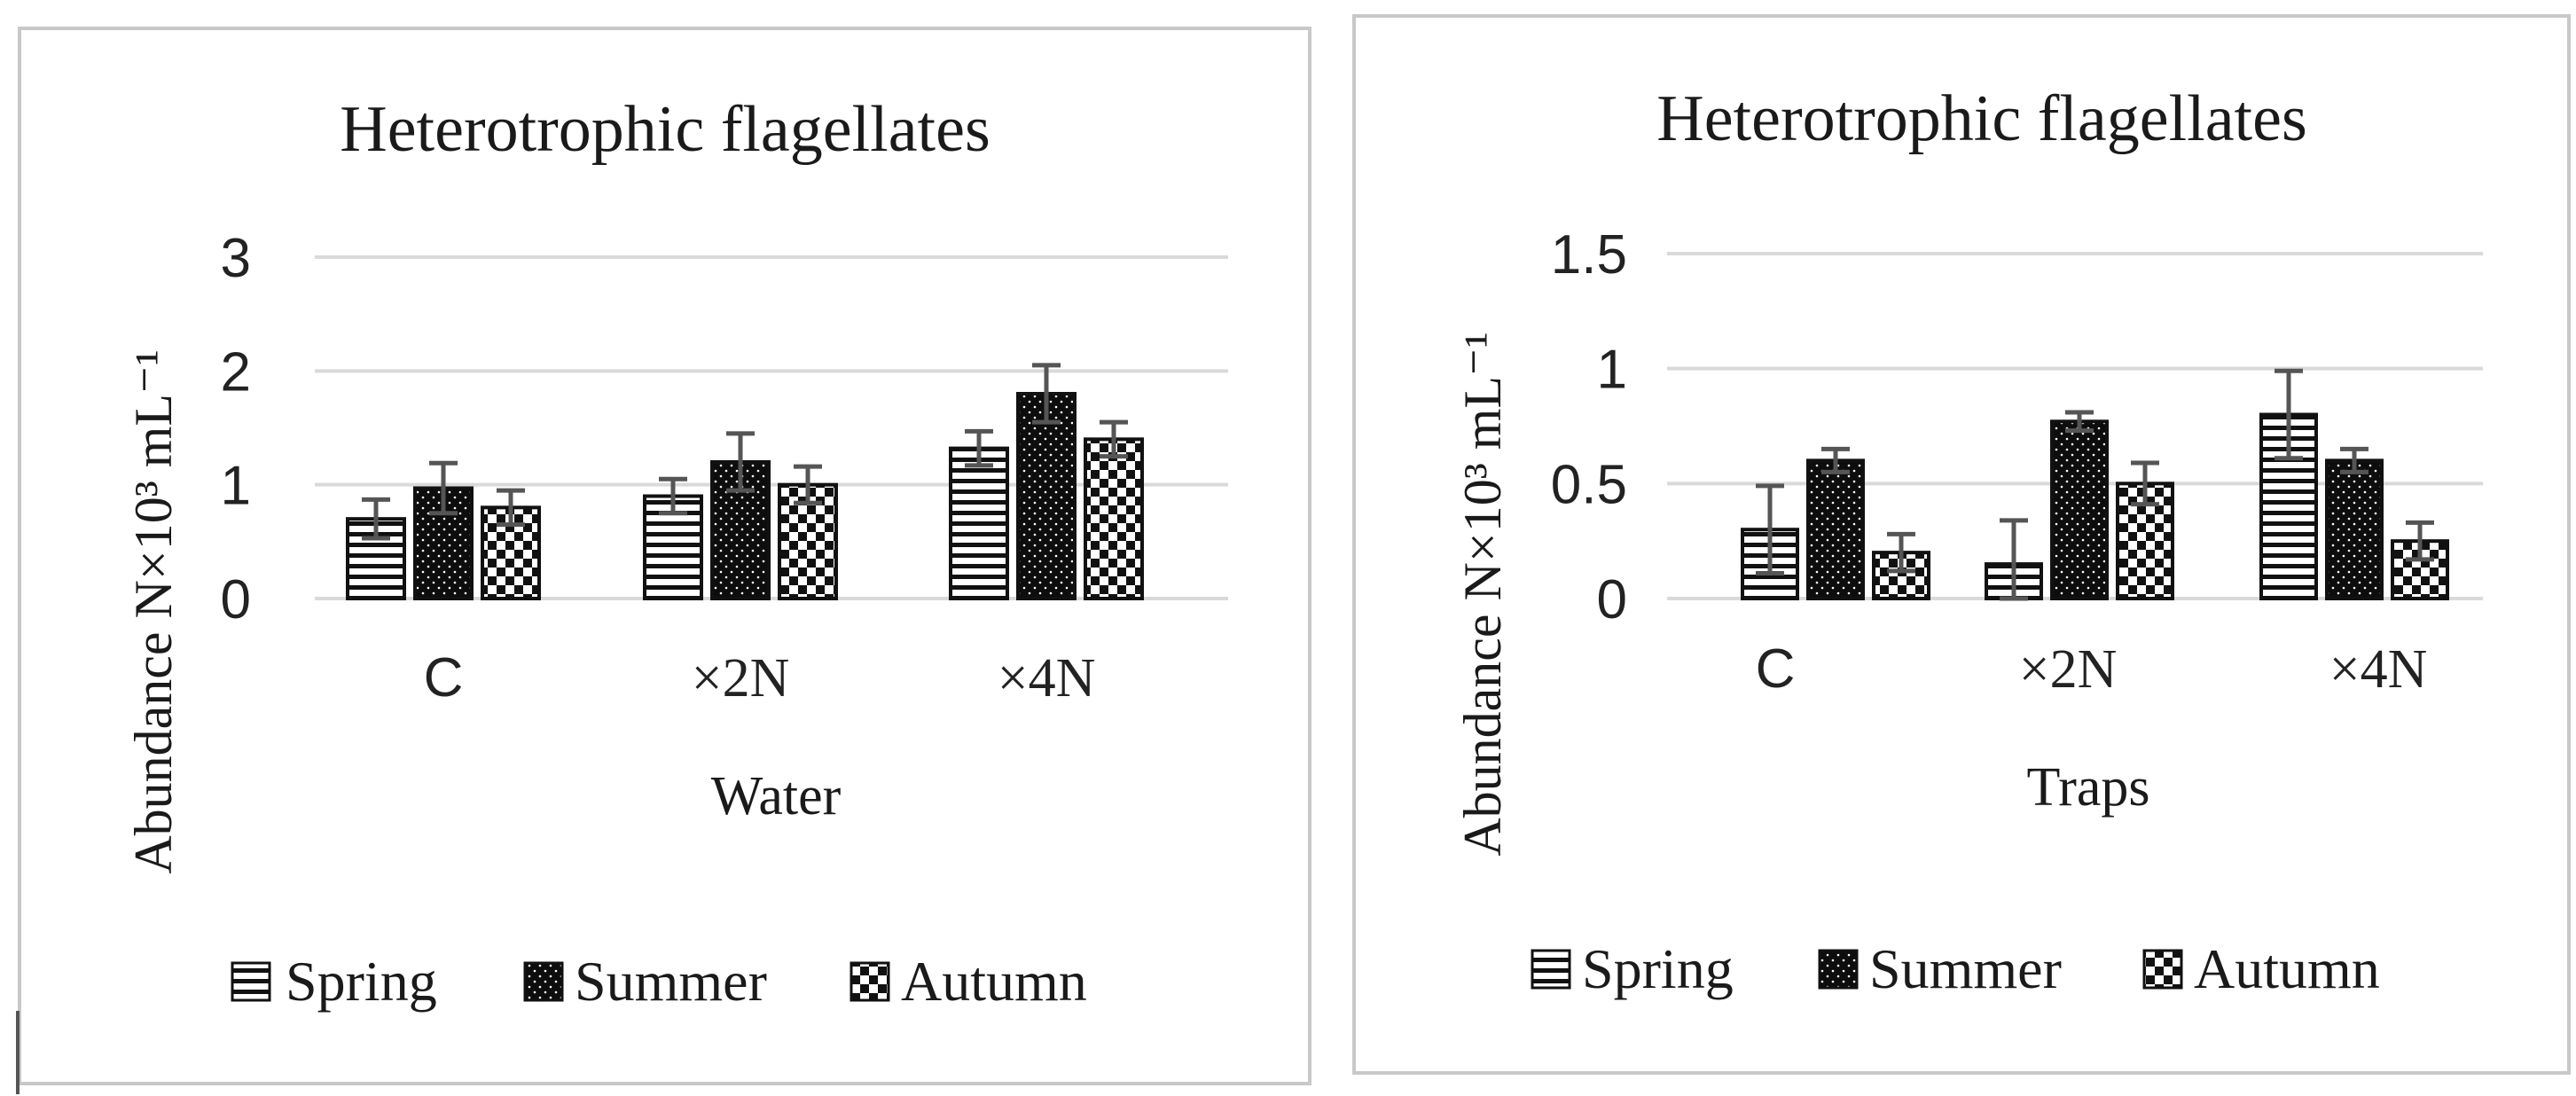  I want to click on y-tick-label: 2, so click(236, 372).